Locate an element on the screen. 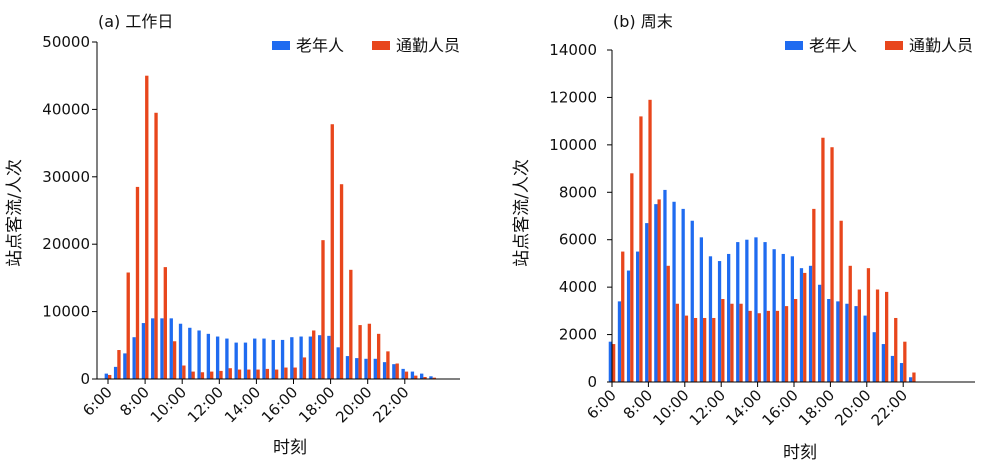 This screenshot has height=463, width=1000. panel-a-legend-swatch-commuter is located at coordinates (381, 45).